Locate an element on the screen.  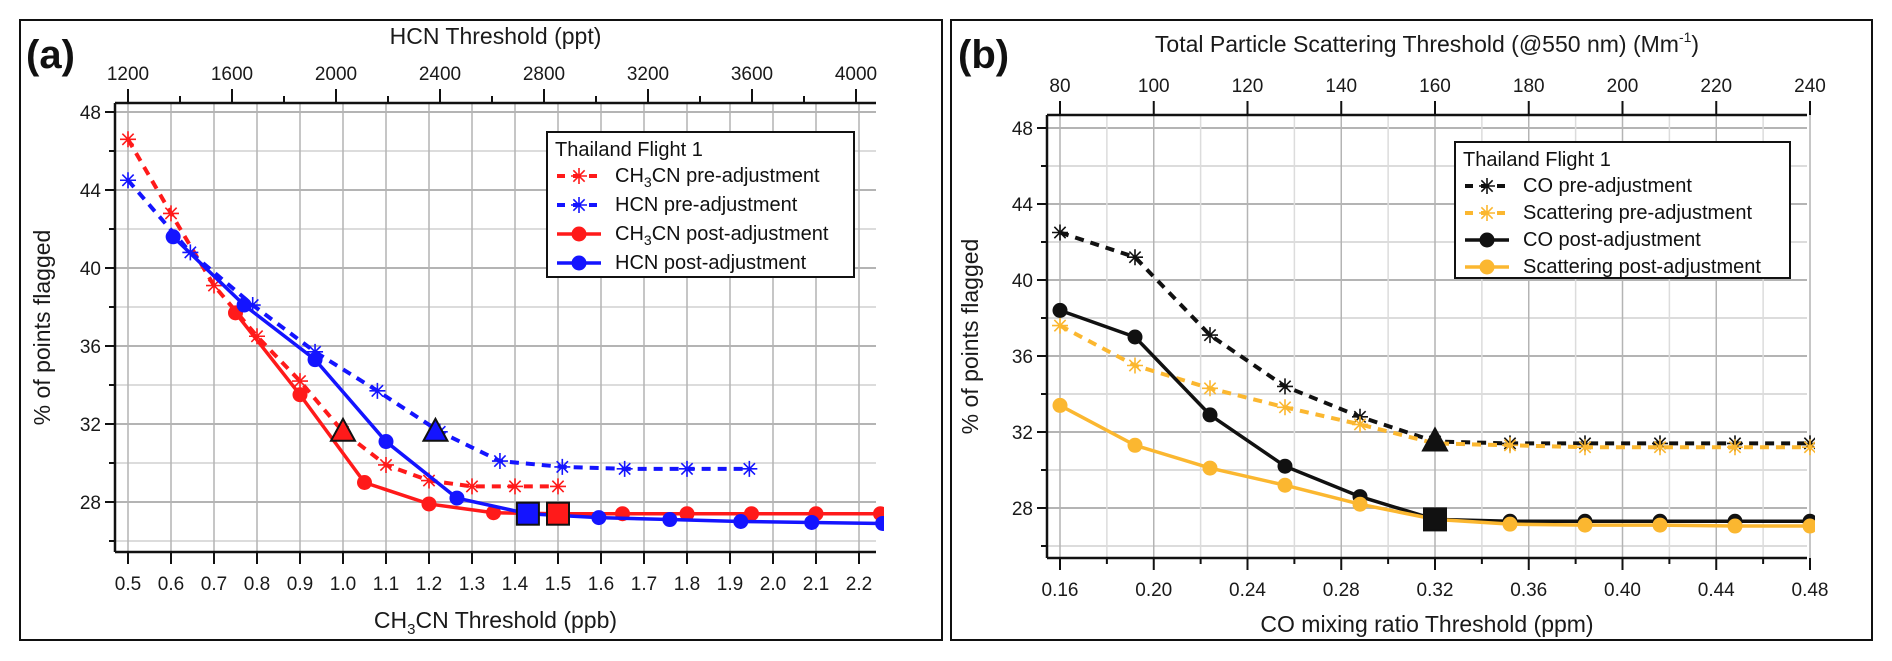
x-tick-label: 0.20 is located at coordinates (1153, 590).